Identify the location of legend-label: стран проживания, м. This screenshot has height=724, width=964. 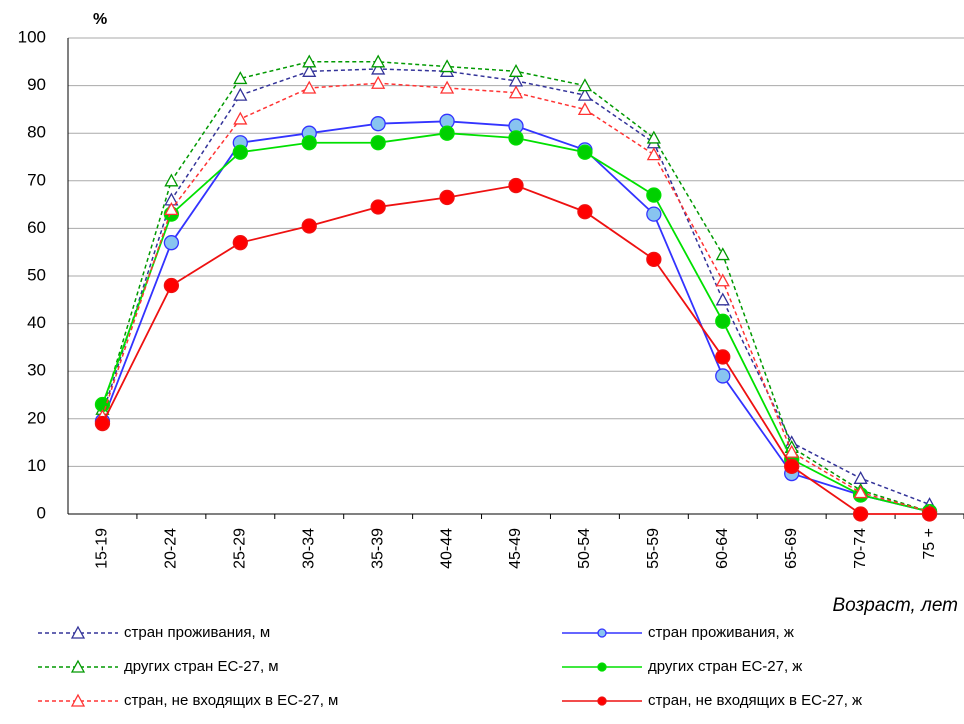
(197, 632).